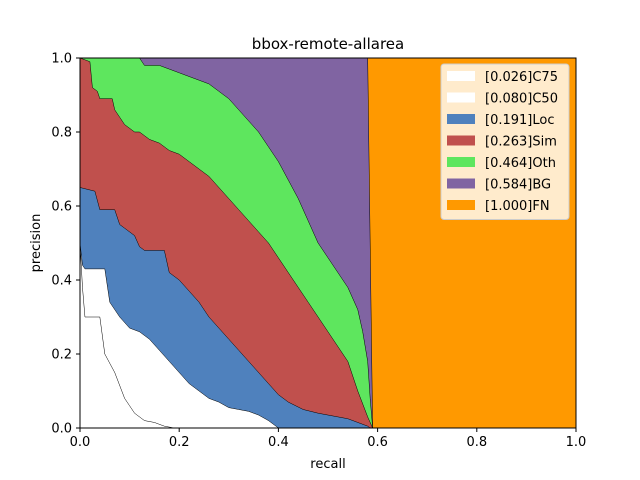 This screenshot has width=640, height=480. What do you see at coordinates (61, 133) in the screenshot?
I see `y-tick-label: 0.8` at bounding box center [61, 133].